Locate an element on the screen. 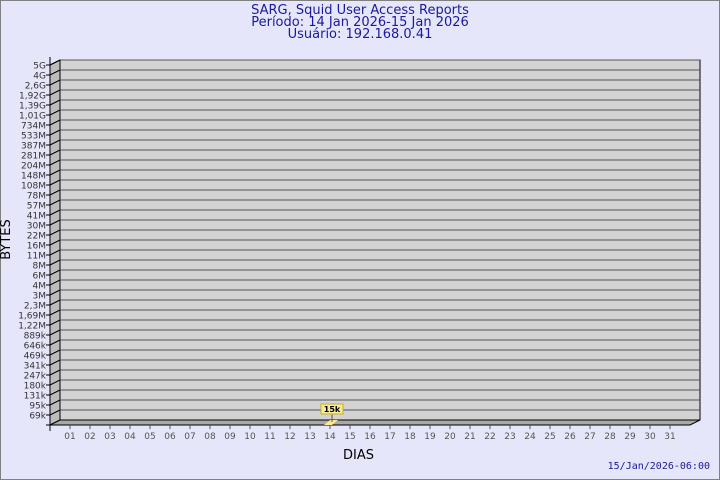 The width and height of the screenshot is (720, 480). x-tick-label: 26 is located at coordinates (570, 437).